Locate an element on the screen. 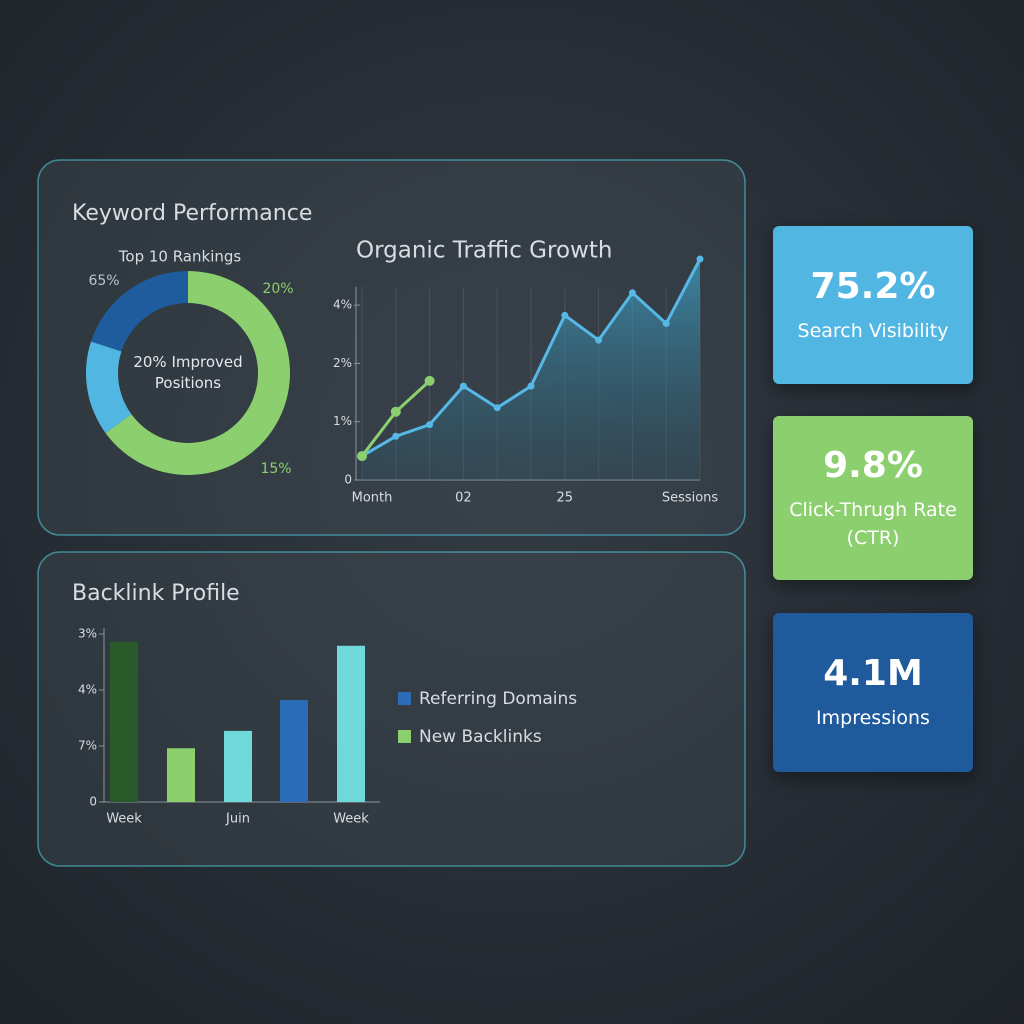 Image resolution: width=1024 pixels, height=1024 pixels. legend-label: New Backlinks is located at coordinates (480, 737).